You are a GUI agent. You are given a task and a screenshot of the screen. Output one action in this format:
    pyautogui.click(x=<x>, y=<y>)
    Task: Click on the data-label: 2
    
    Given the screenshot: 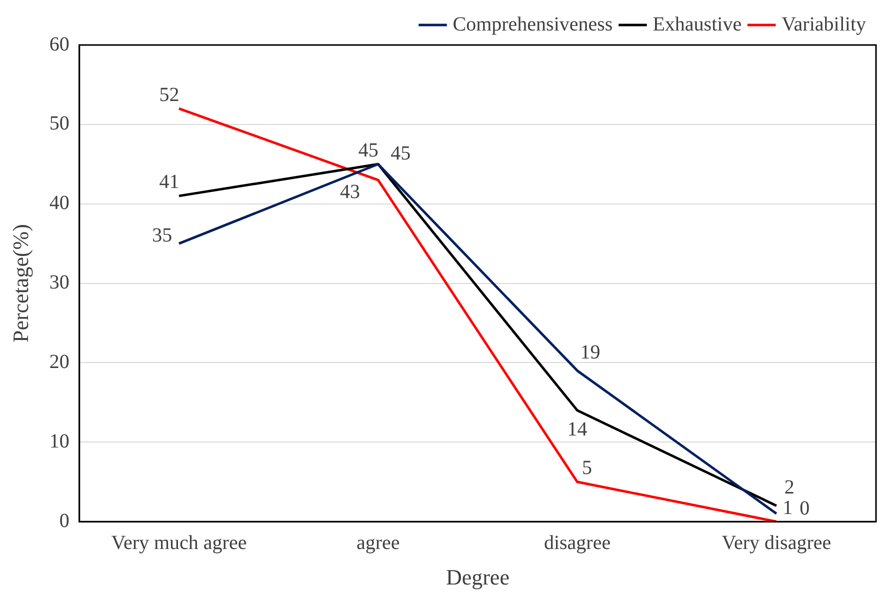 What is the action you would take?
    pyautogui.click(x=789, y=487)
    